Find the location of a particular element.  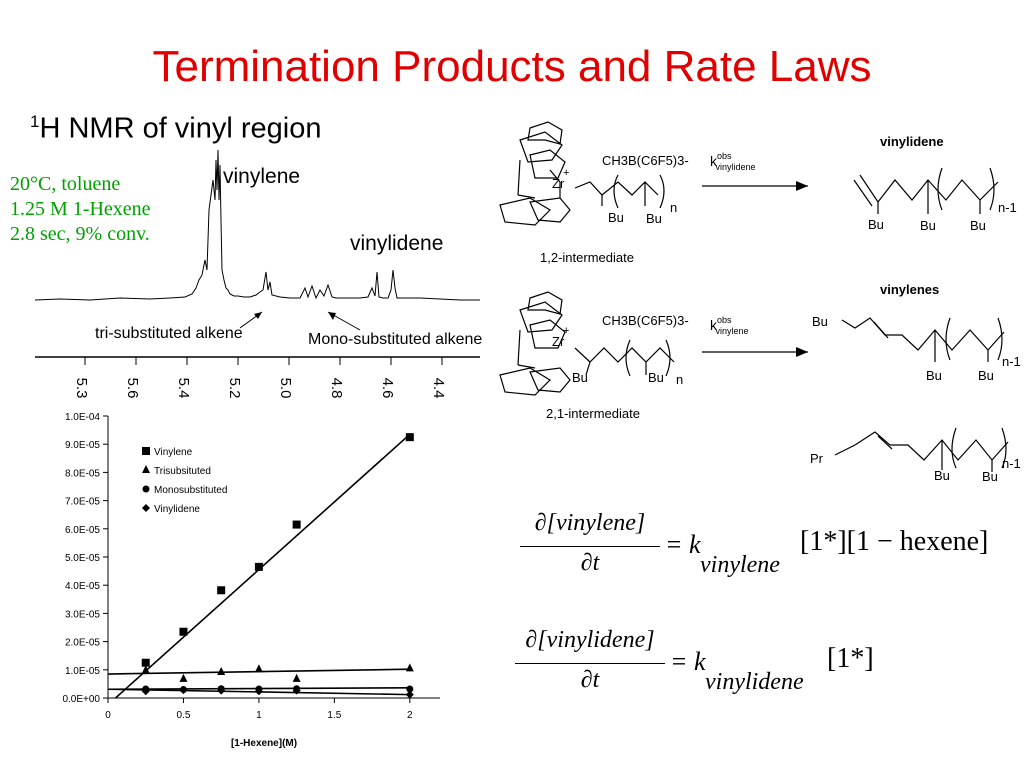

bu-label-p2-chain: Bu is located at coordinates (820, 321).